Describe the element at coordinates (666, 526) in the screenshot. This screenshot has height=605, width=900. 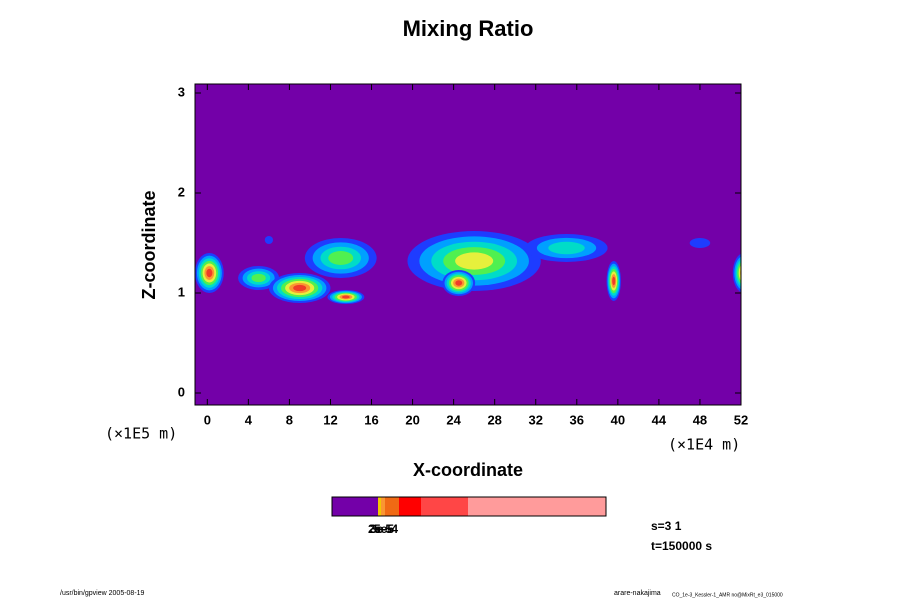
I see `note: s=3 1` at that location.